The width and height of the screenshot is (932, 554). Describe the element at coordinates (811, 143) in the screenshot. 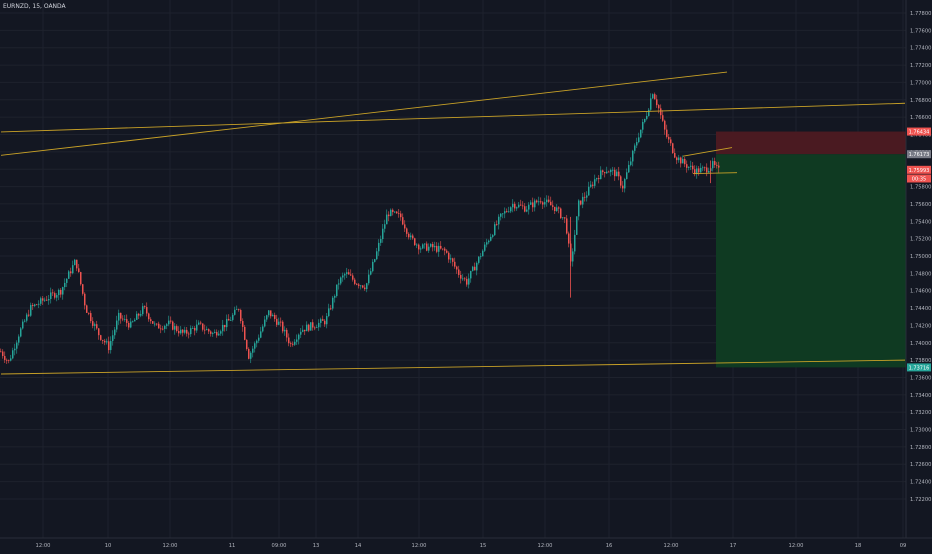

I see `stop-loss-zone` at that location.